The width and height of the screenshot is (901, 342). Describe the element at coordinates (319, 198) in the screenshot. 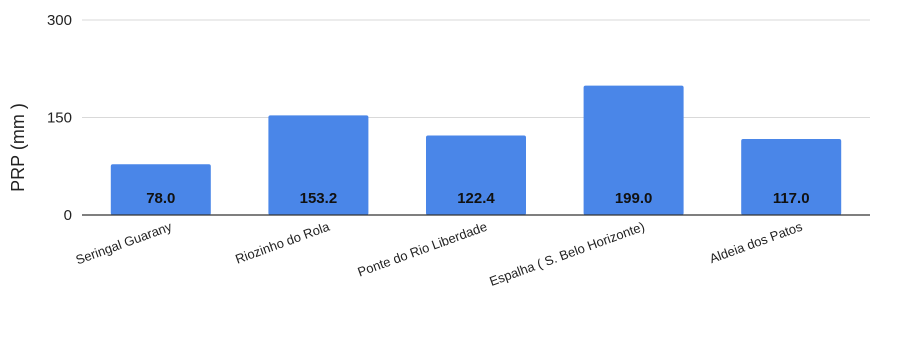

I see `data-label: 153.2` at that location.